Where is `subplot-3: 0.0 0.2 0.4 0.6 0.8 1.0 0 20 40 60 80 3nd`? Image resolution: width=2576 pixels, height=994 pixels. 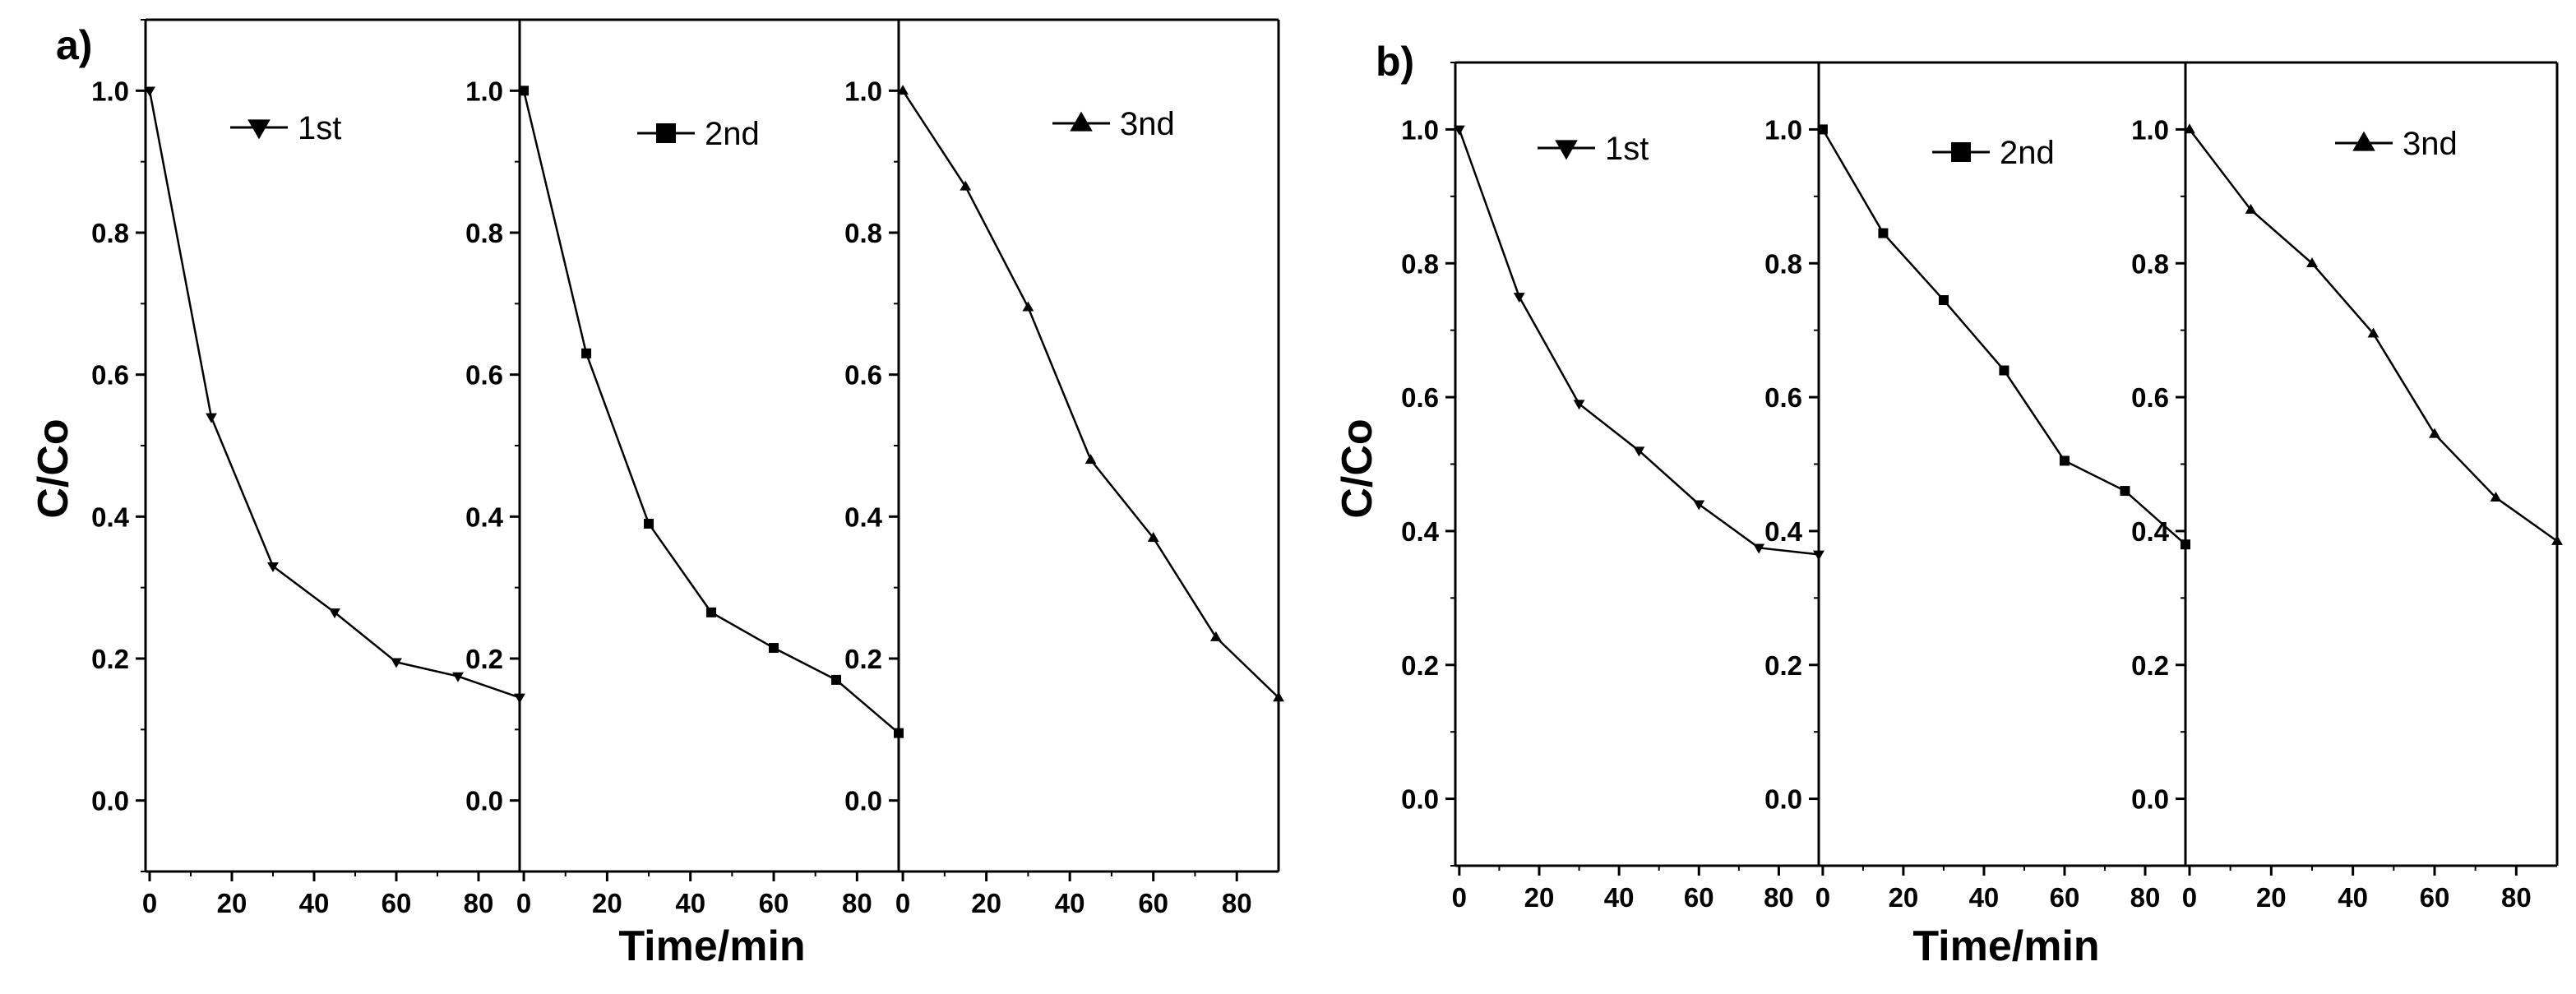 subplot-3: 0.0 0.2 0.4 0.6 0.8 1.0 0 20 40 60 80 3nd is located at coordinates (2347, 487).